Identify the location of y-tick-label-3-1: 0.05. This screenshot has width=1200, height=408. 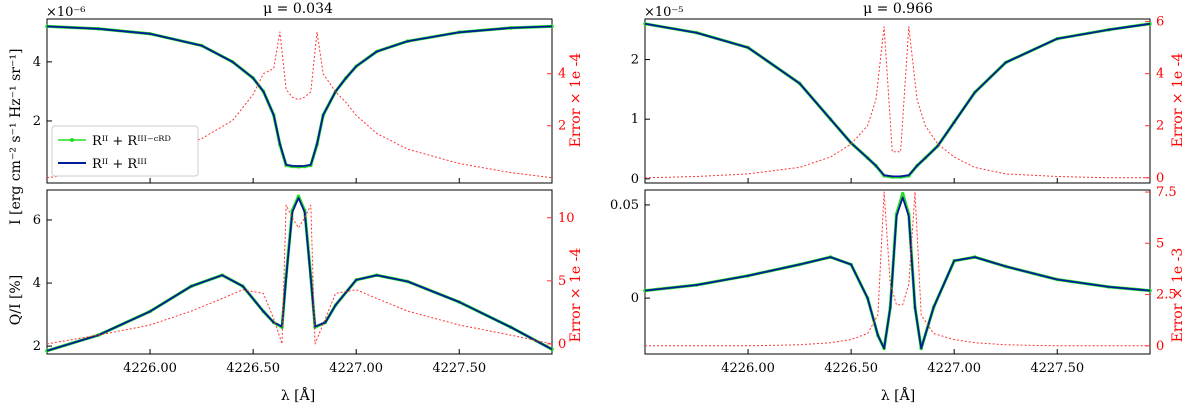
(624, 205).